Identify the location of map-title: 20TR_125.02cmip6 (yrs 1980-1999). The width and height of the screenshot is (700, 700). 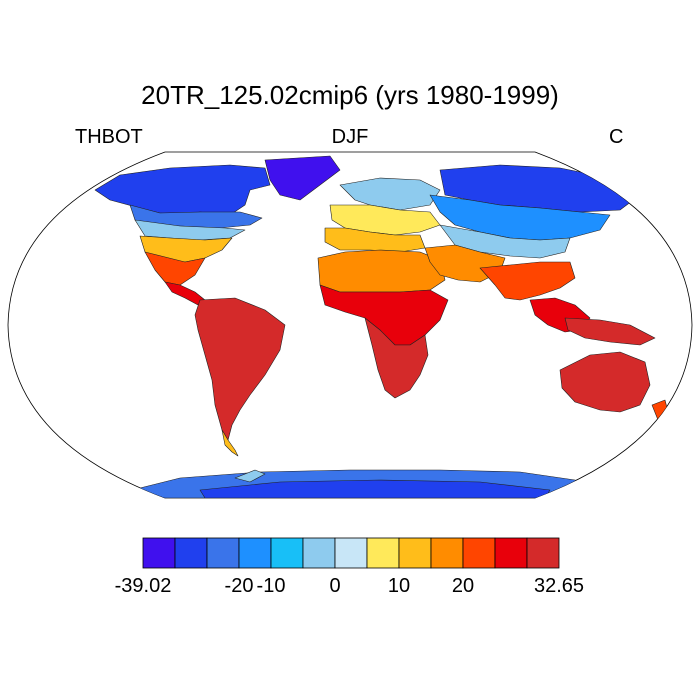
(350, 95).